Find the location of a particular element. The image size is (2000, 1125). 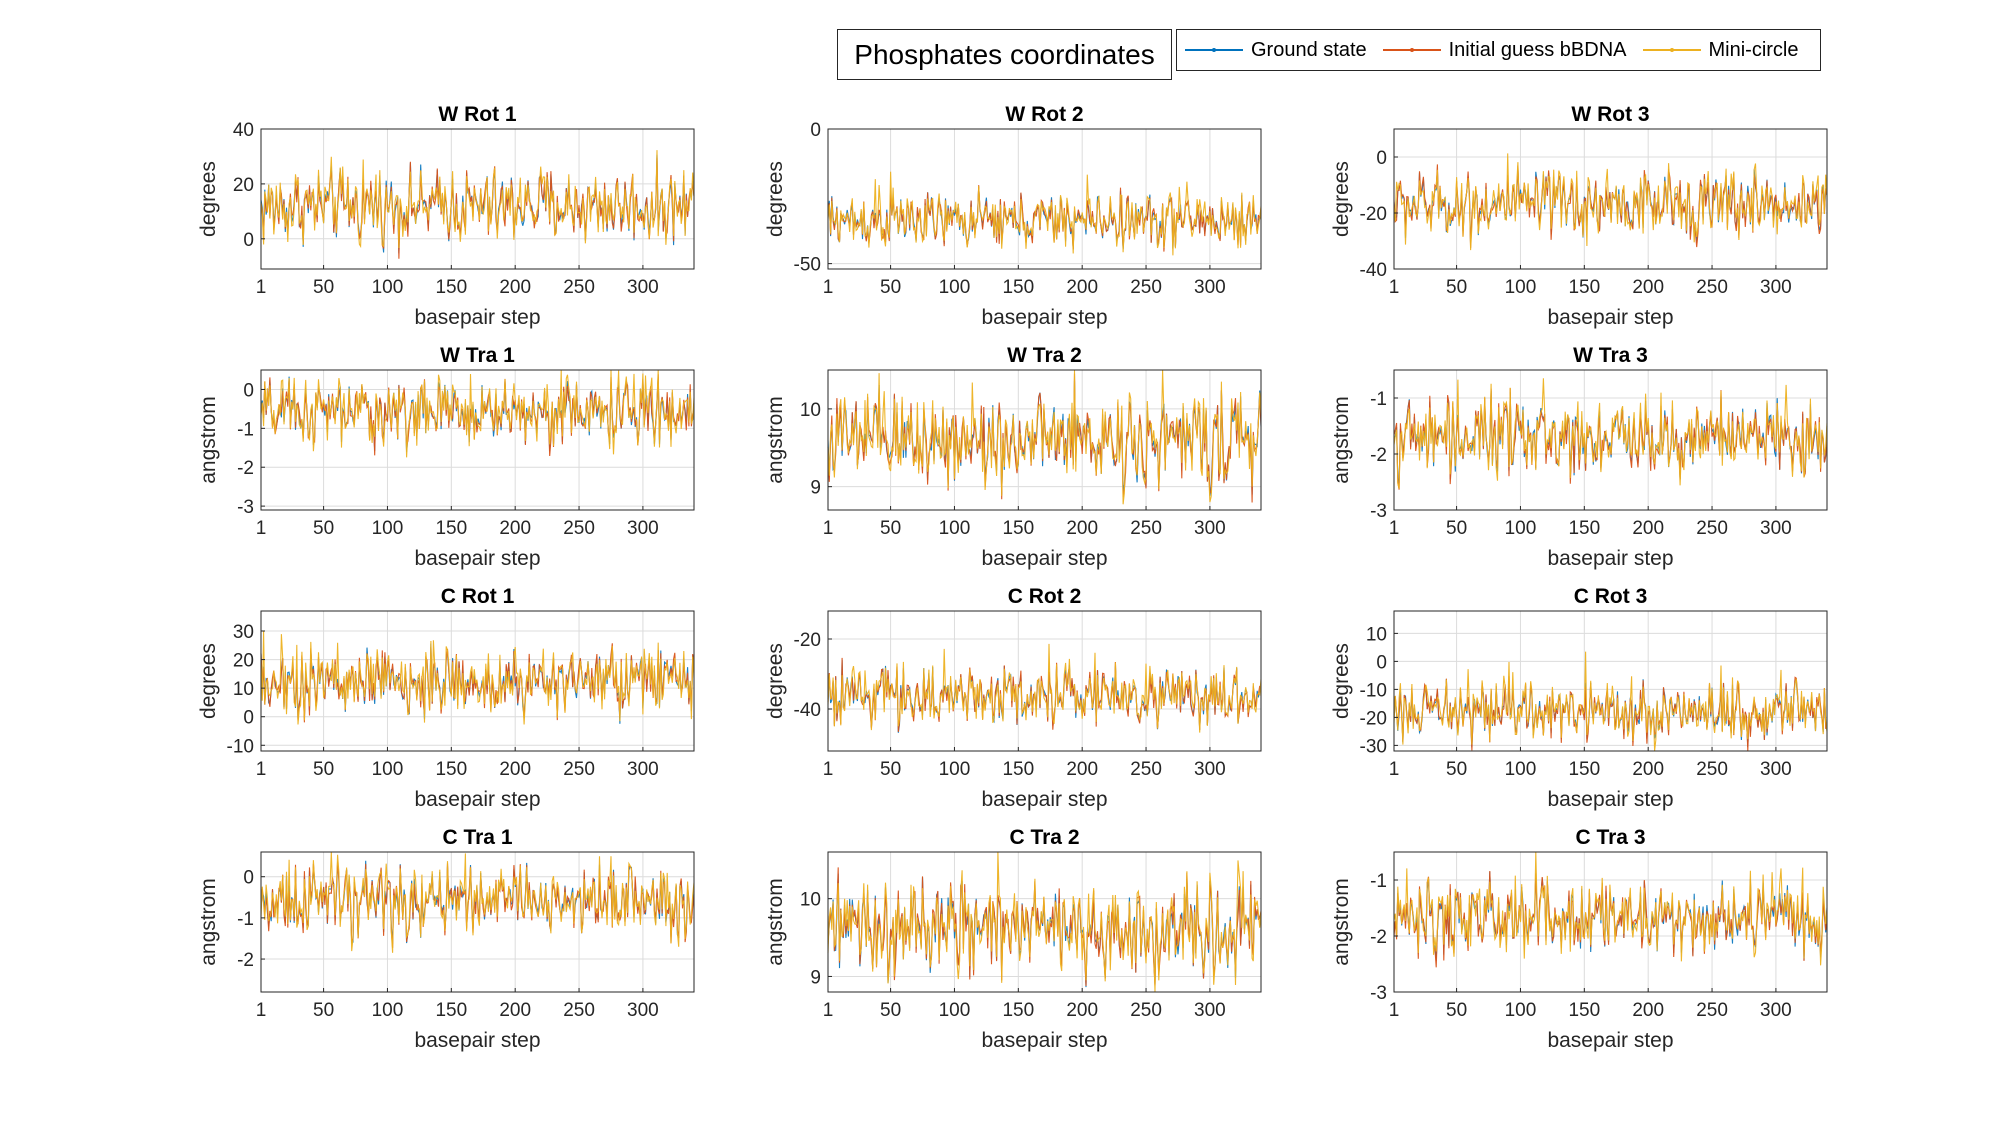

subplot-title: W Rot 3 is located at coordinates (1610, 114).